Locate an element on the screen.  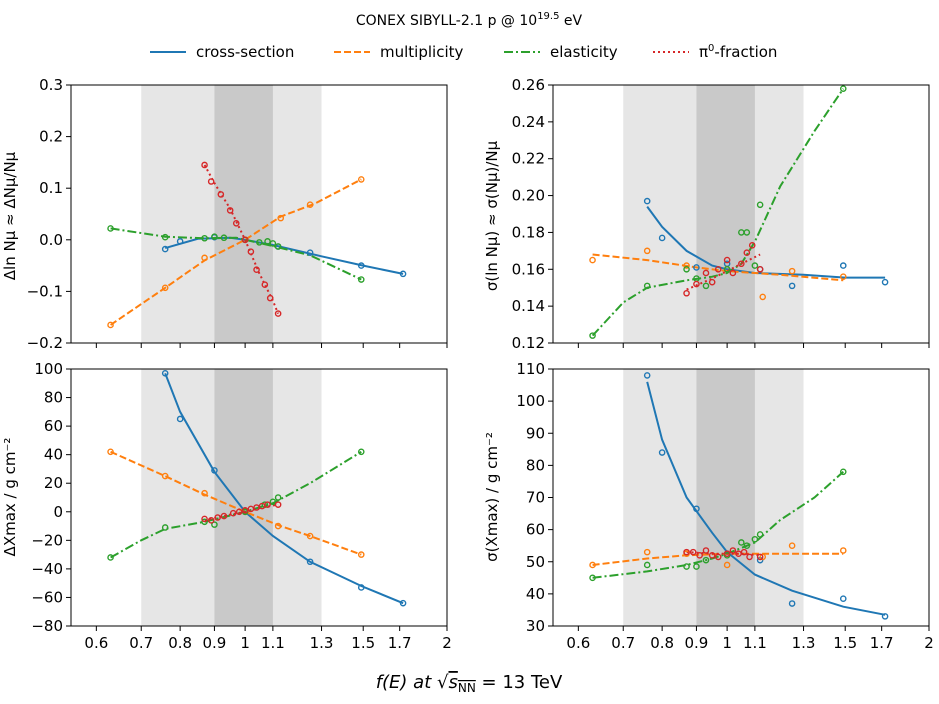
xtick-label: 1.5 is located at coordinates (363, 643).